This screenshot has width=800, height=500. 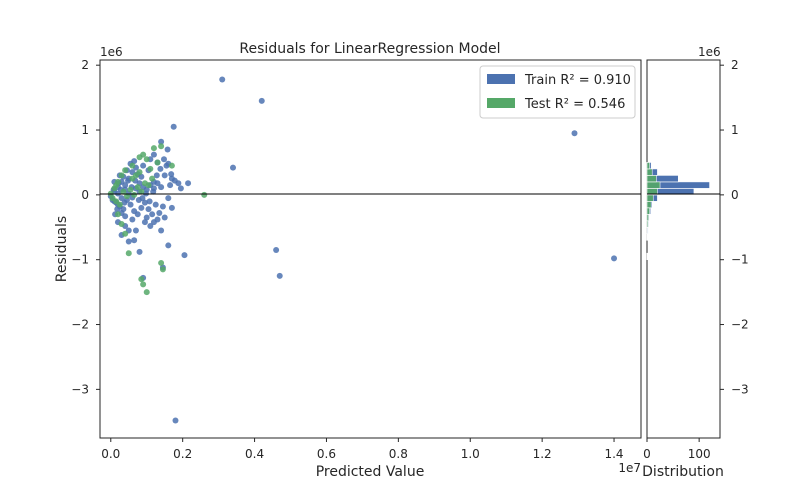 What do you see at coordinates (85, 130) in the screenshot?
I see `y-tick-label: 1` at bounding box center [85, 130].